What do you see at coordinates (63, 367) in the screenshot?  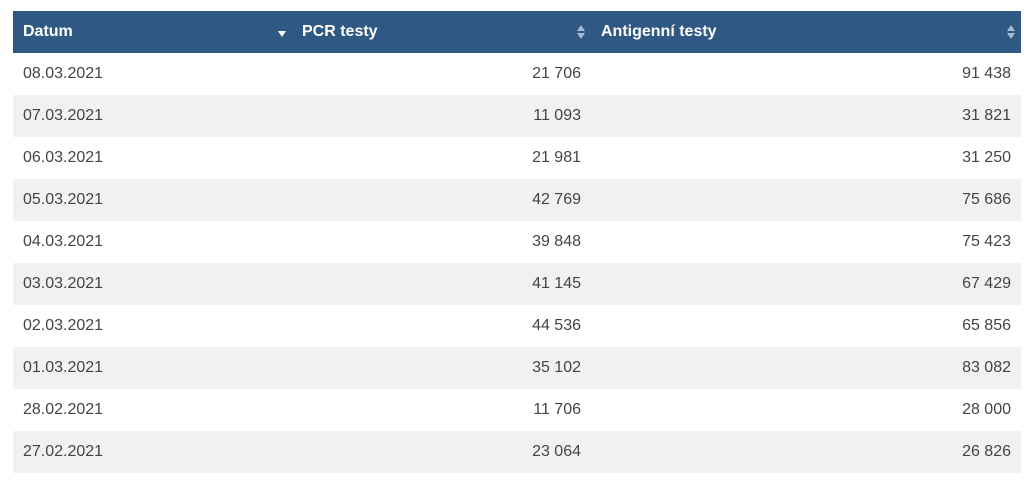 I see `cell-date: 01.03.2021` at bounding box center [63, 367].